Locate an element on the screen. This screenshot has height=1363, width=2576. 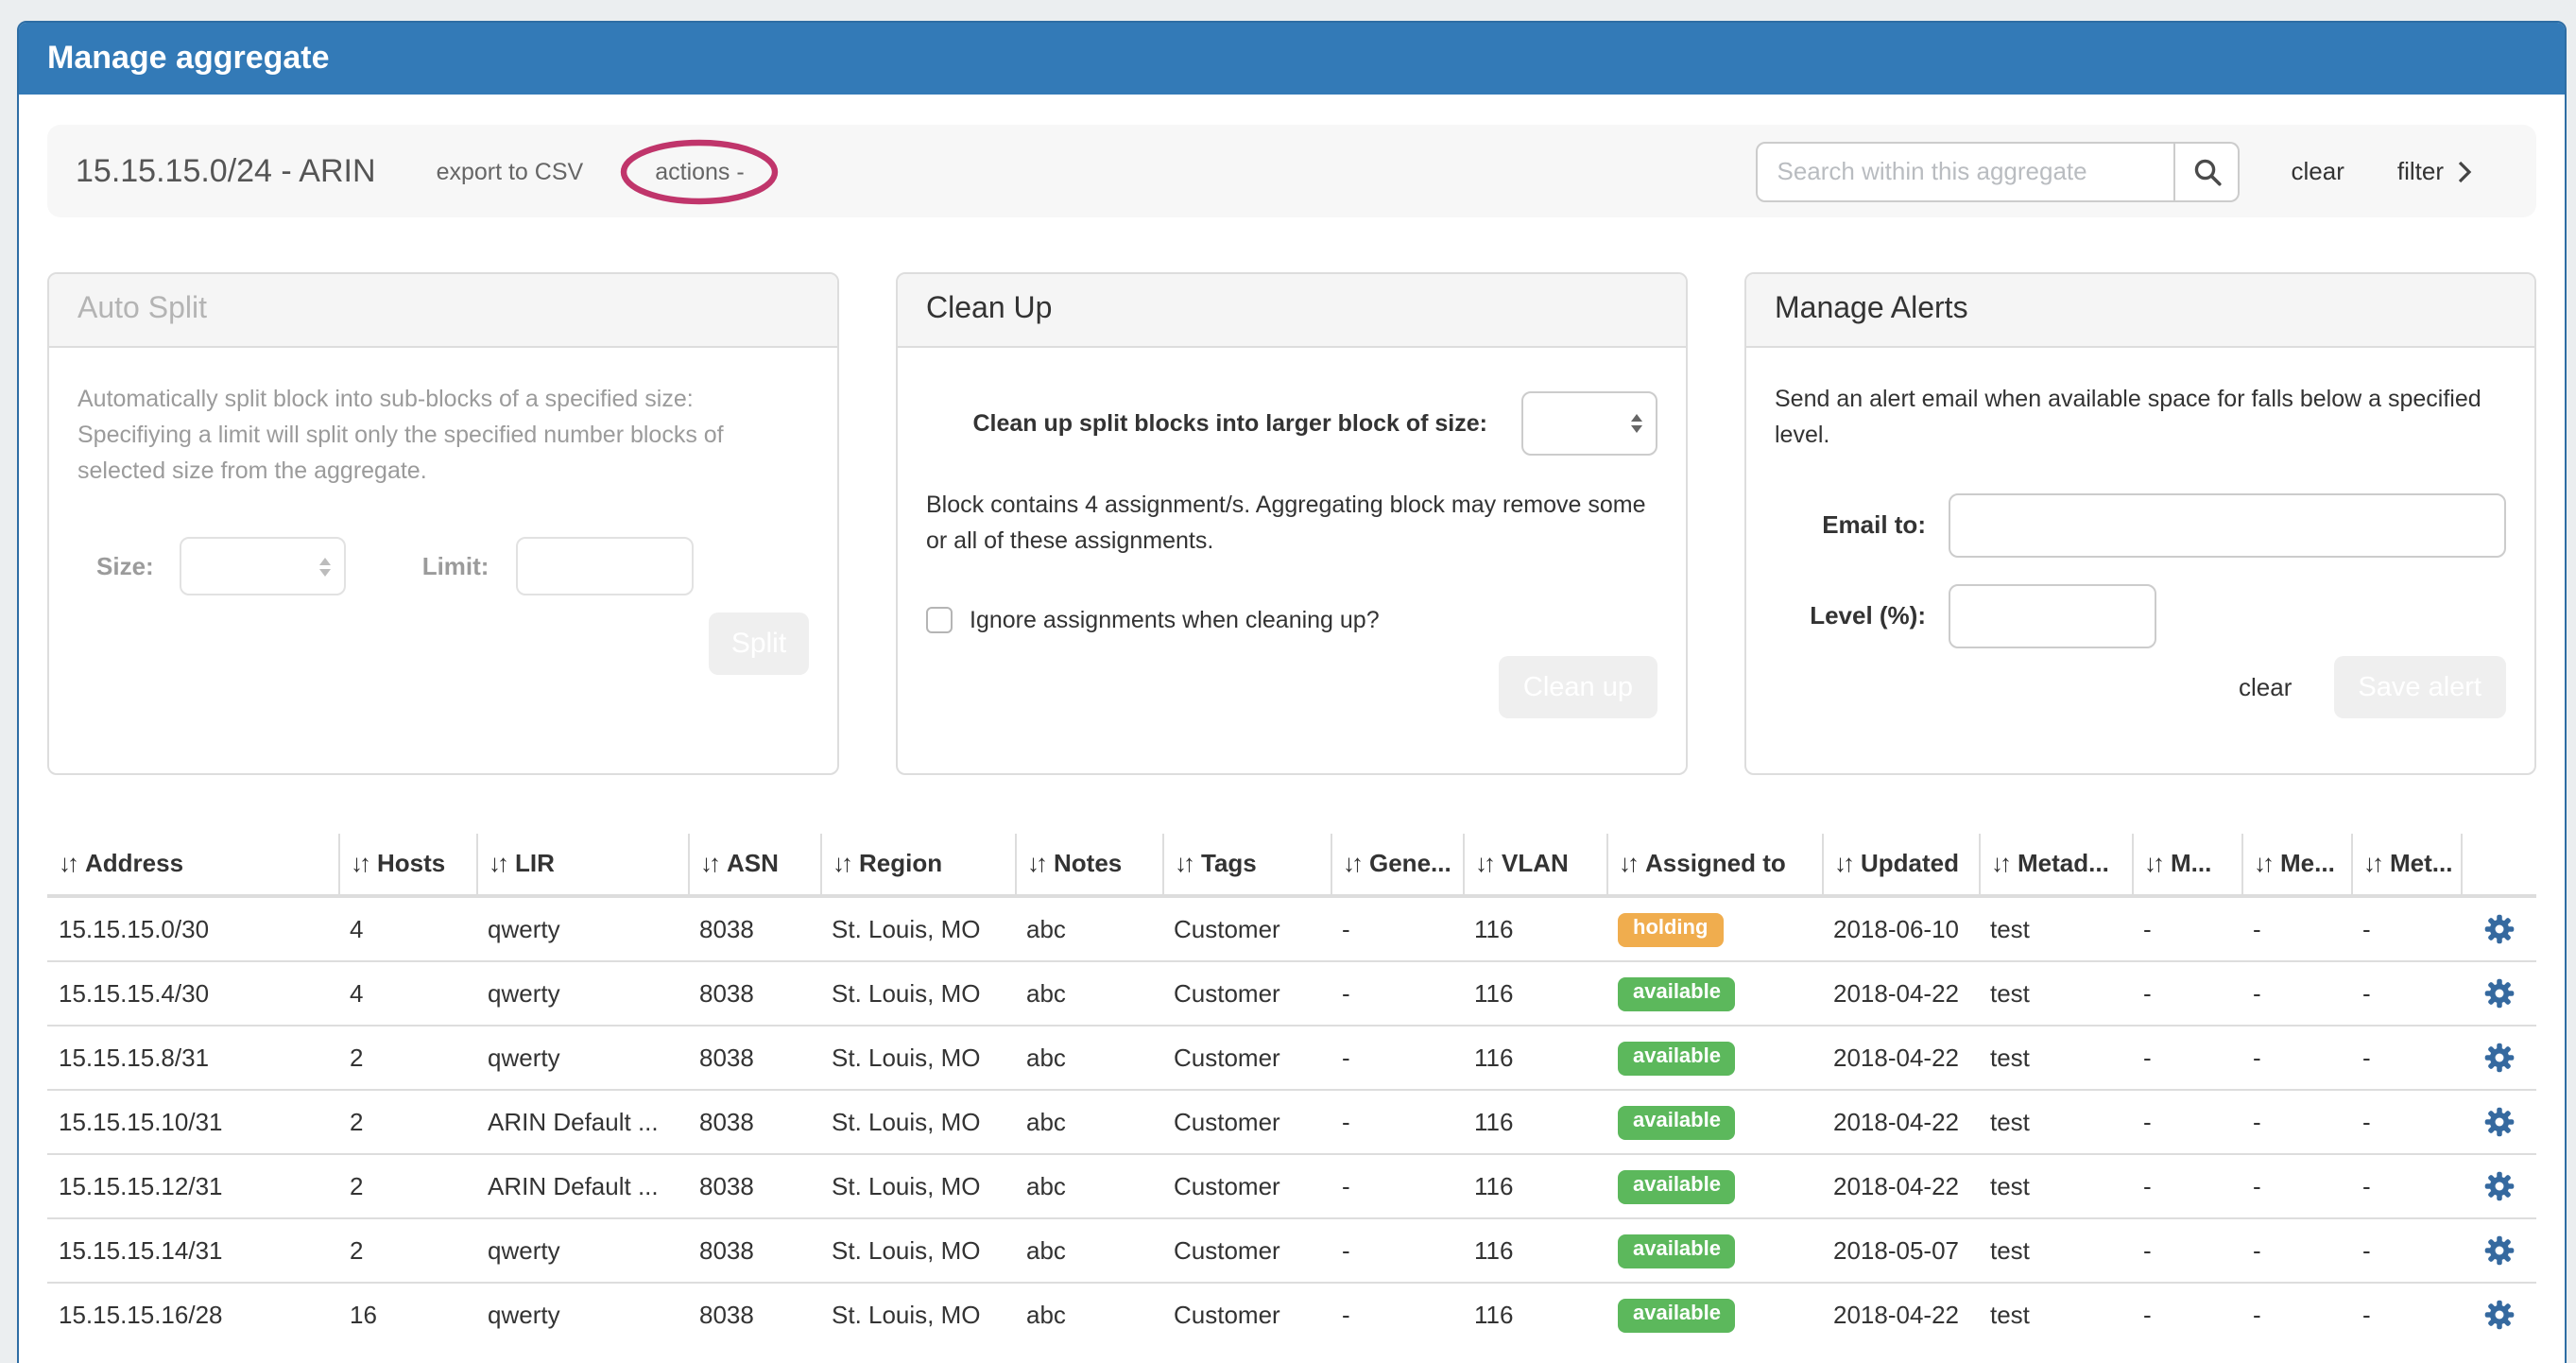
column-header-lir: ↓↑ LIR is located at coordinates (581, 866).